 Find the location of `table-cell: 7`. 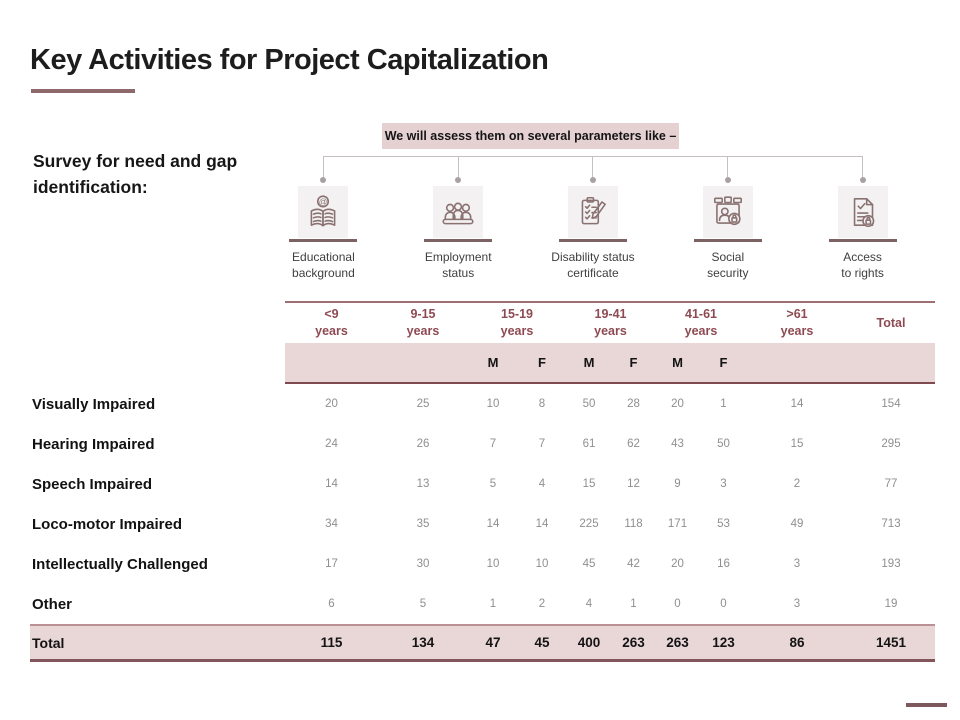

table-cell: 7 is located at coordinates (542, 444).